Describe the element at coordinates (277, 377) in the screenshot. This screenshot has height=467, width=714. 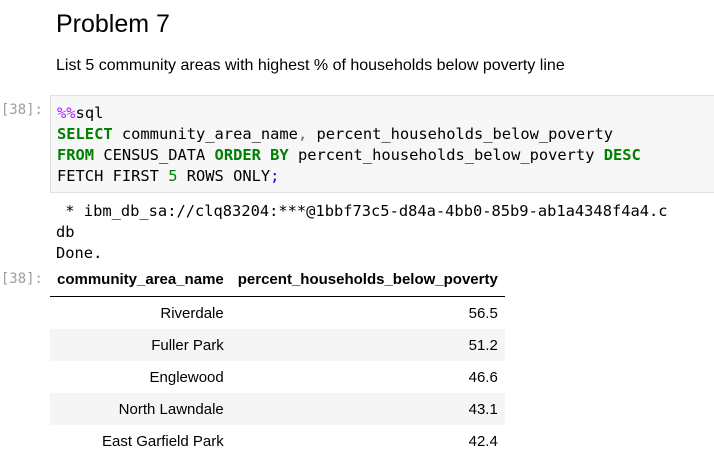
I see `table-row: Englewood 46.6` at that location.